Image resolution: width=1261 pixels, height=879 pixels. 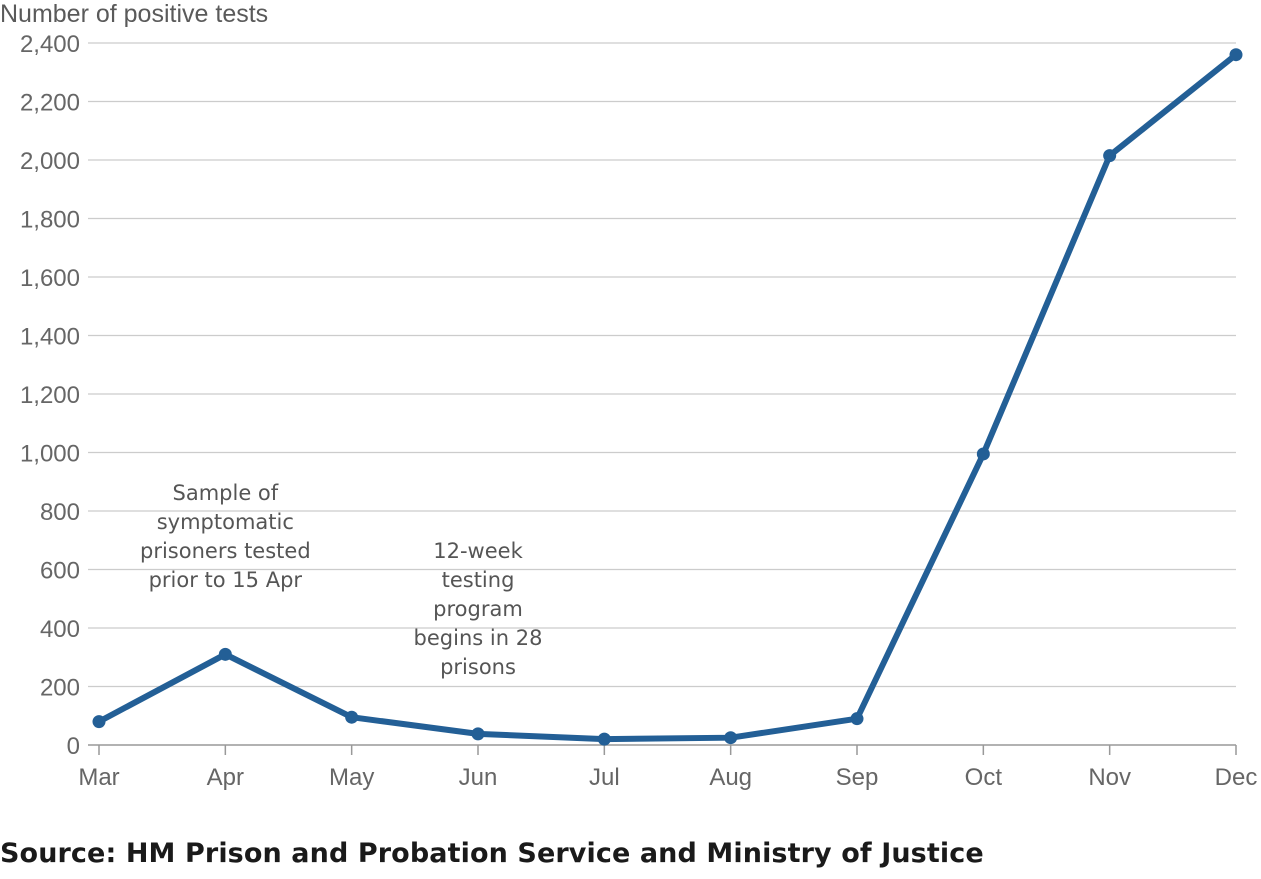 I want to click on y-tick-label: 1,800, so click(x=50, y=220).